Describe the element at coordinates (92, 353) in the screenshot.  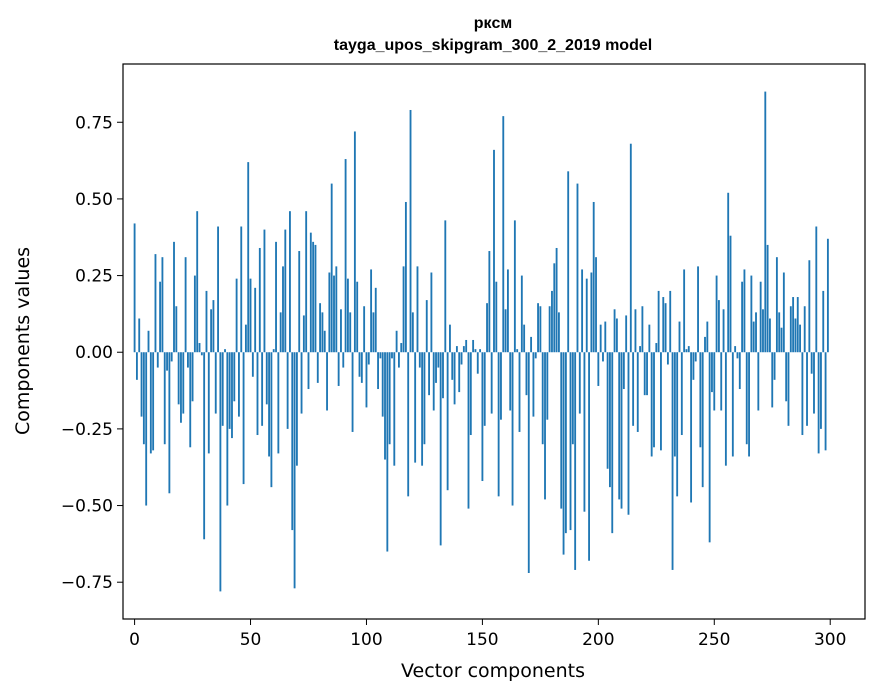
I see `y-axis: −0.75 −0.50 −0.25 0.00 0.25 0.50 0.75` at that location.